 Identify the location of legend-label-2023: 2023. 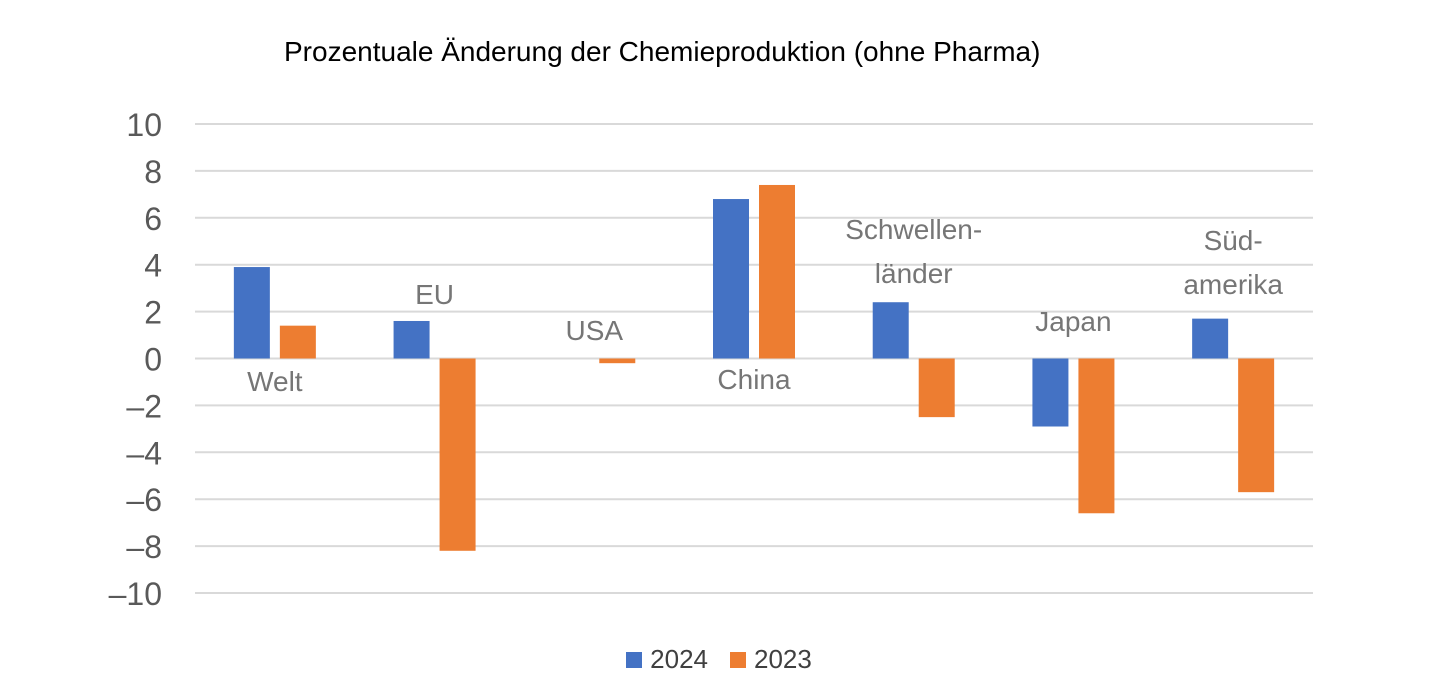
(783, 659).